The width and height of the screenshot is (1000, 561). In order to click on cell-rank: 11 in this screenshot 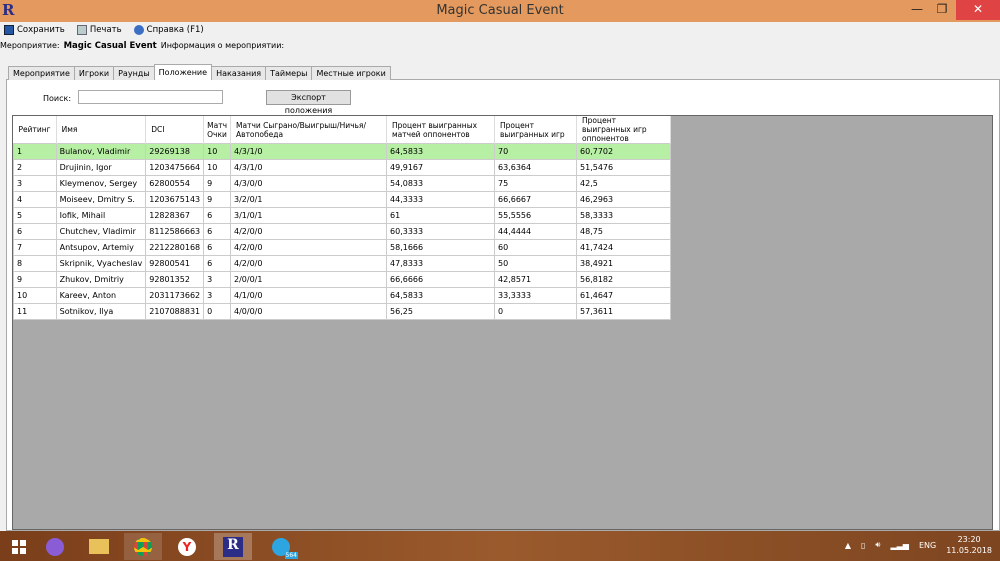, I will do `click(35, 311)`.